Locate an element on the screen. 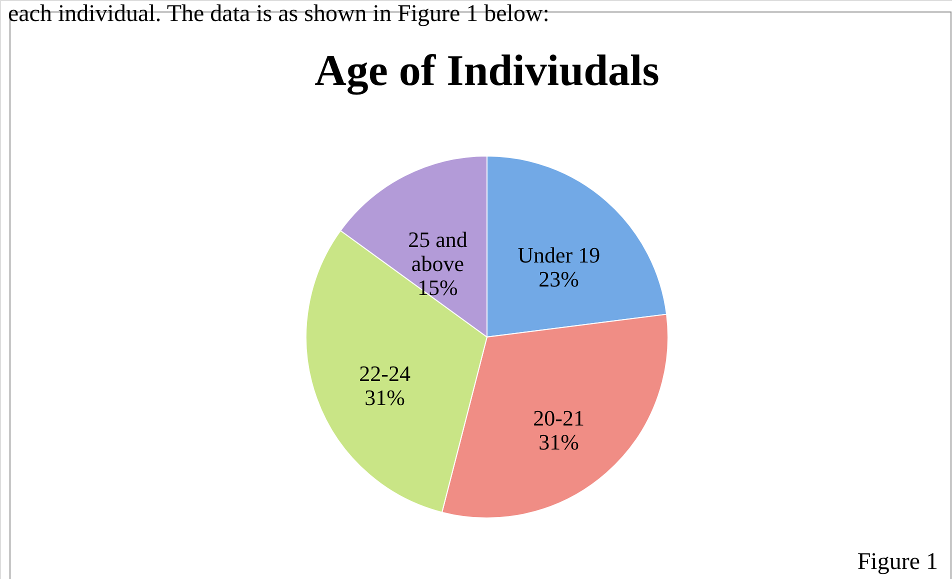  chart-title: Age of Indiviudals is located at coordinates (487, 70).